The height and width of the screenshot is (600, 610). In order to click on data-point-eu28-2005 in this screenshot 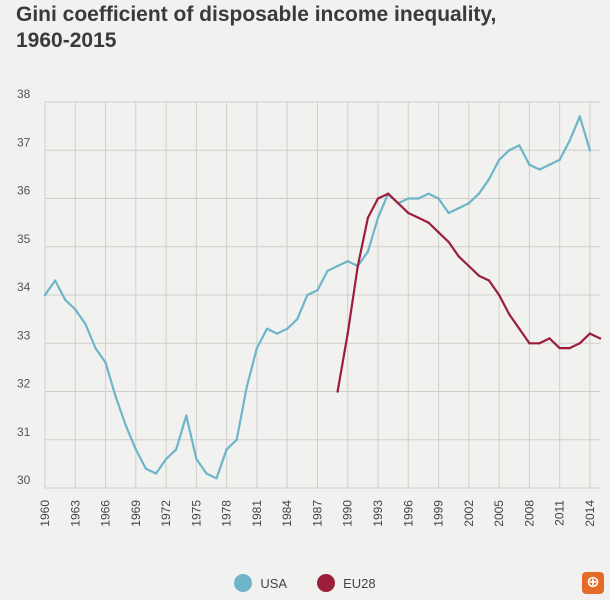, I will do `click(499, 295)`.